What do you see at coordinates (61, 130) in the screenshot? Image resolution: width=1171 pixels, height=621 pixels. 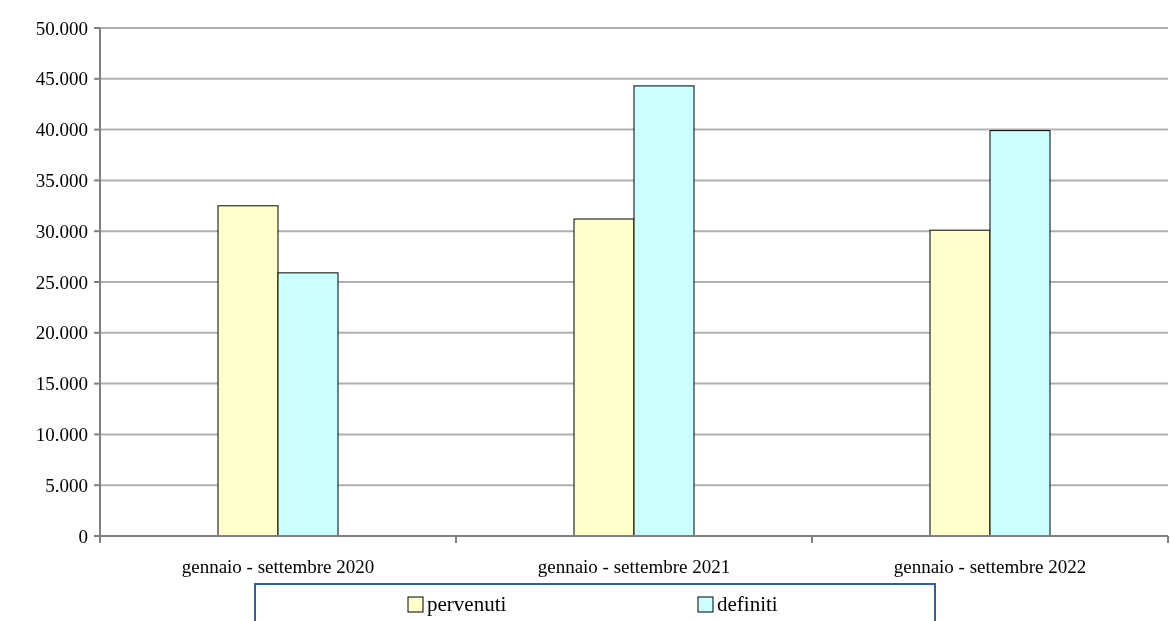 I see `y-tick-label: 40.000` at bounding box center [61, 130].